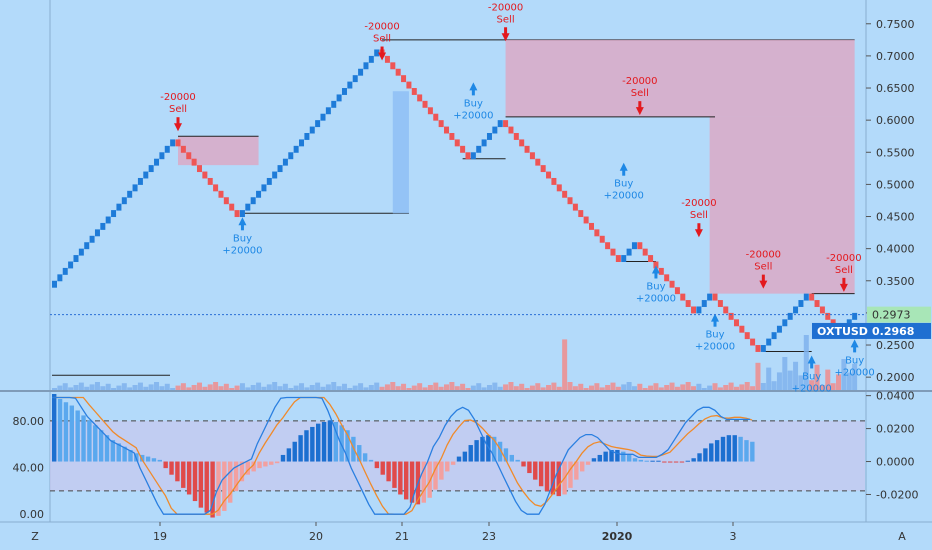  Describe the element at coordinates (640, 105) in the screenshot. I see `sell-arrow-stem` at that location.